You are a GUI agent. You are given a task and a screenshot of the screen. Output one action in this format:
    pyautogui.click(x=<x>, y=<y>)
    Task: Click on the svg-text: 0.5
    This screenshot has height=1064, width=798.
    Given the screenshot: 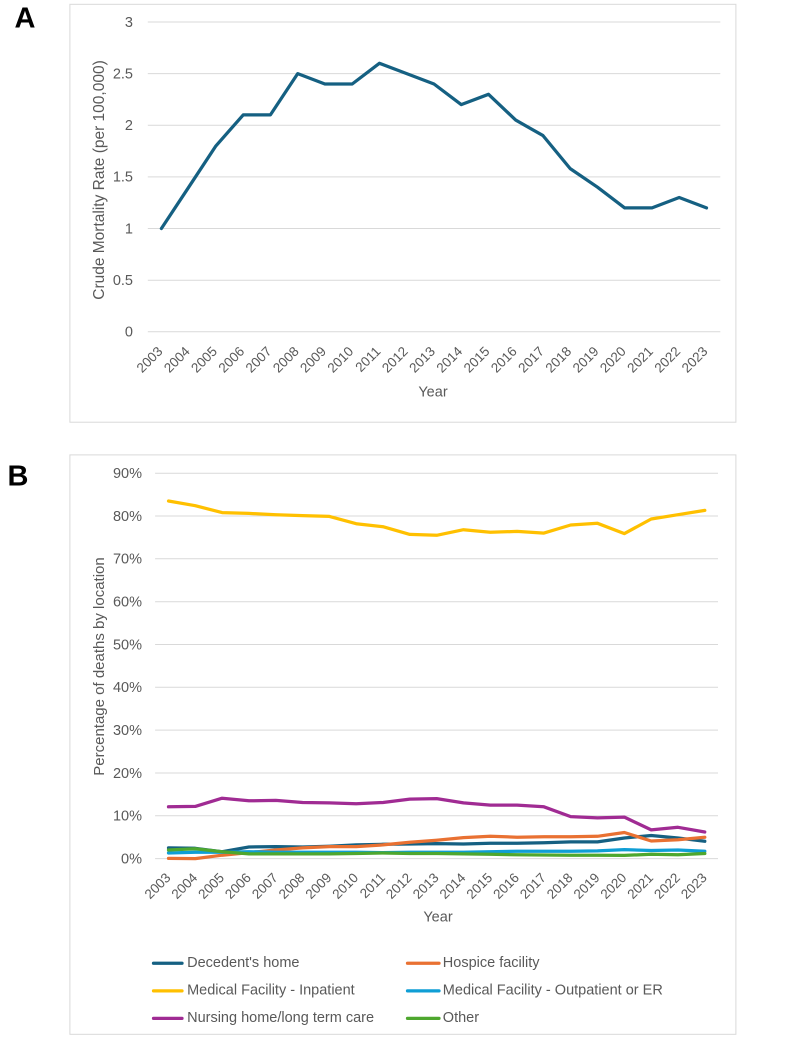 What is the action you would take?
    pyautogui.click(x=123, y=281)
    